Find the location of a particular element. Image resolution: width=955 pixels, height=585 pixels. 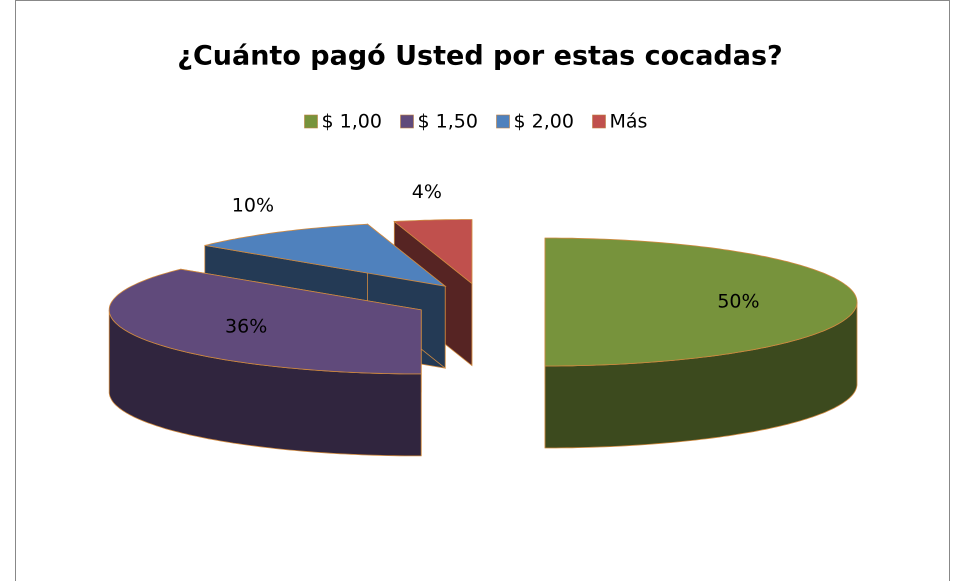

legend-label: Más is located at coordinates (629, 122).